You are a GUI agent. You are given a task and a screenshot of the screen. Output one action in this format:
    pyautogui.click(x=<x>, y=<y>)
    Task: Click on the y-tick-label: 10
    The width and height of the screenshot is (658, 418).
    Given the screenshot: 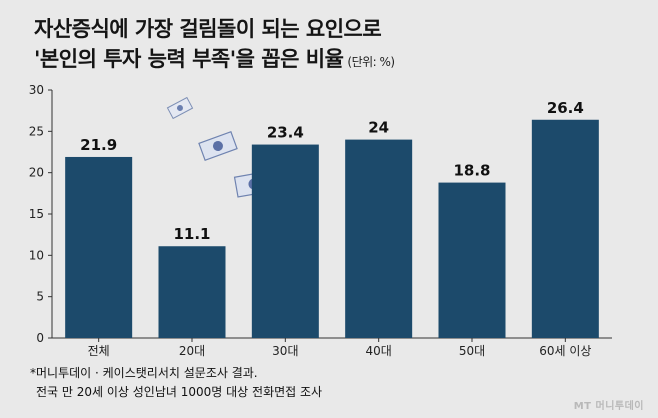 What is the action you would take?
    pyautogui.click(x=36, y=255)
    